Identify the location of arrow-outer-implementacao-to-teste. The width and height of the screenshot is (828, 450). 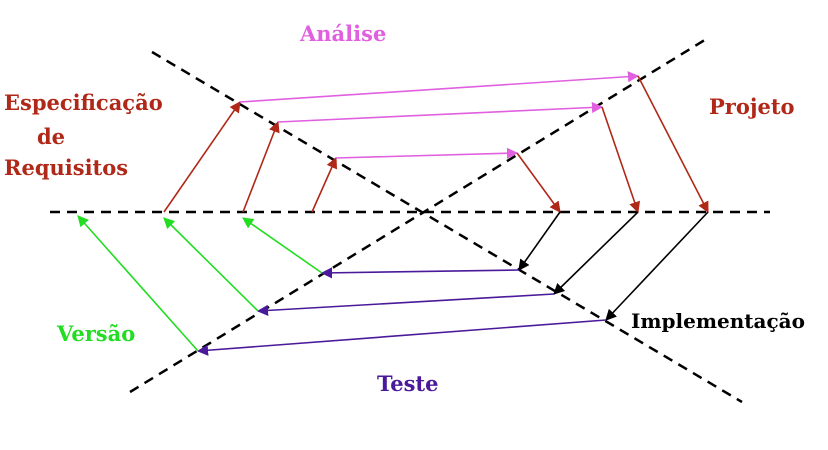
(401, 337).